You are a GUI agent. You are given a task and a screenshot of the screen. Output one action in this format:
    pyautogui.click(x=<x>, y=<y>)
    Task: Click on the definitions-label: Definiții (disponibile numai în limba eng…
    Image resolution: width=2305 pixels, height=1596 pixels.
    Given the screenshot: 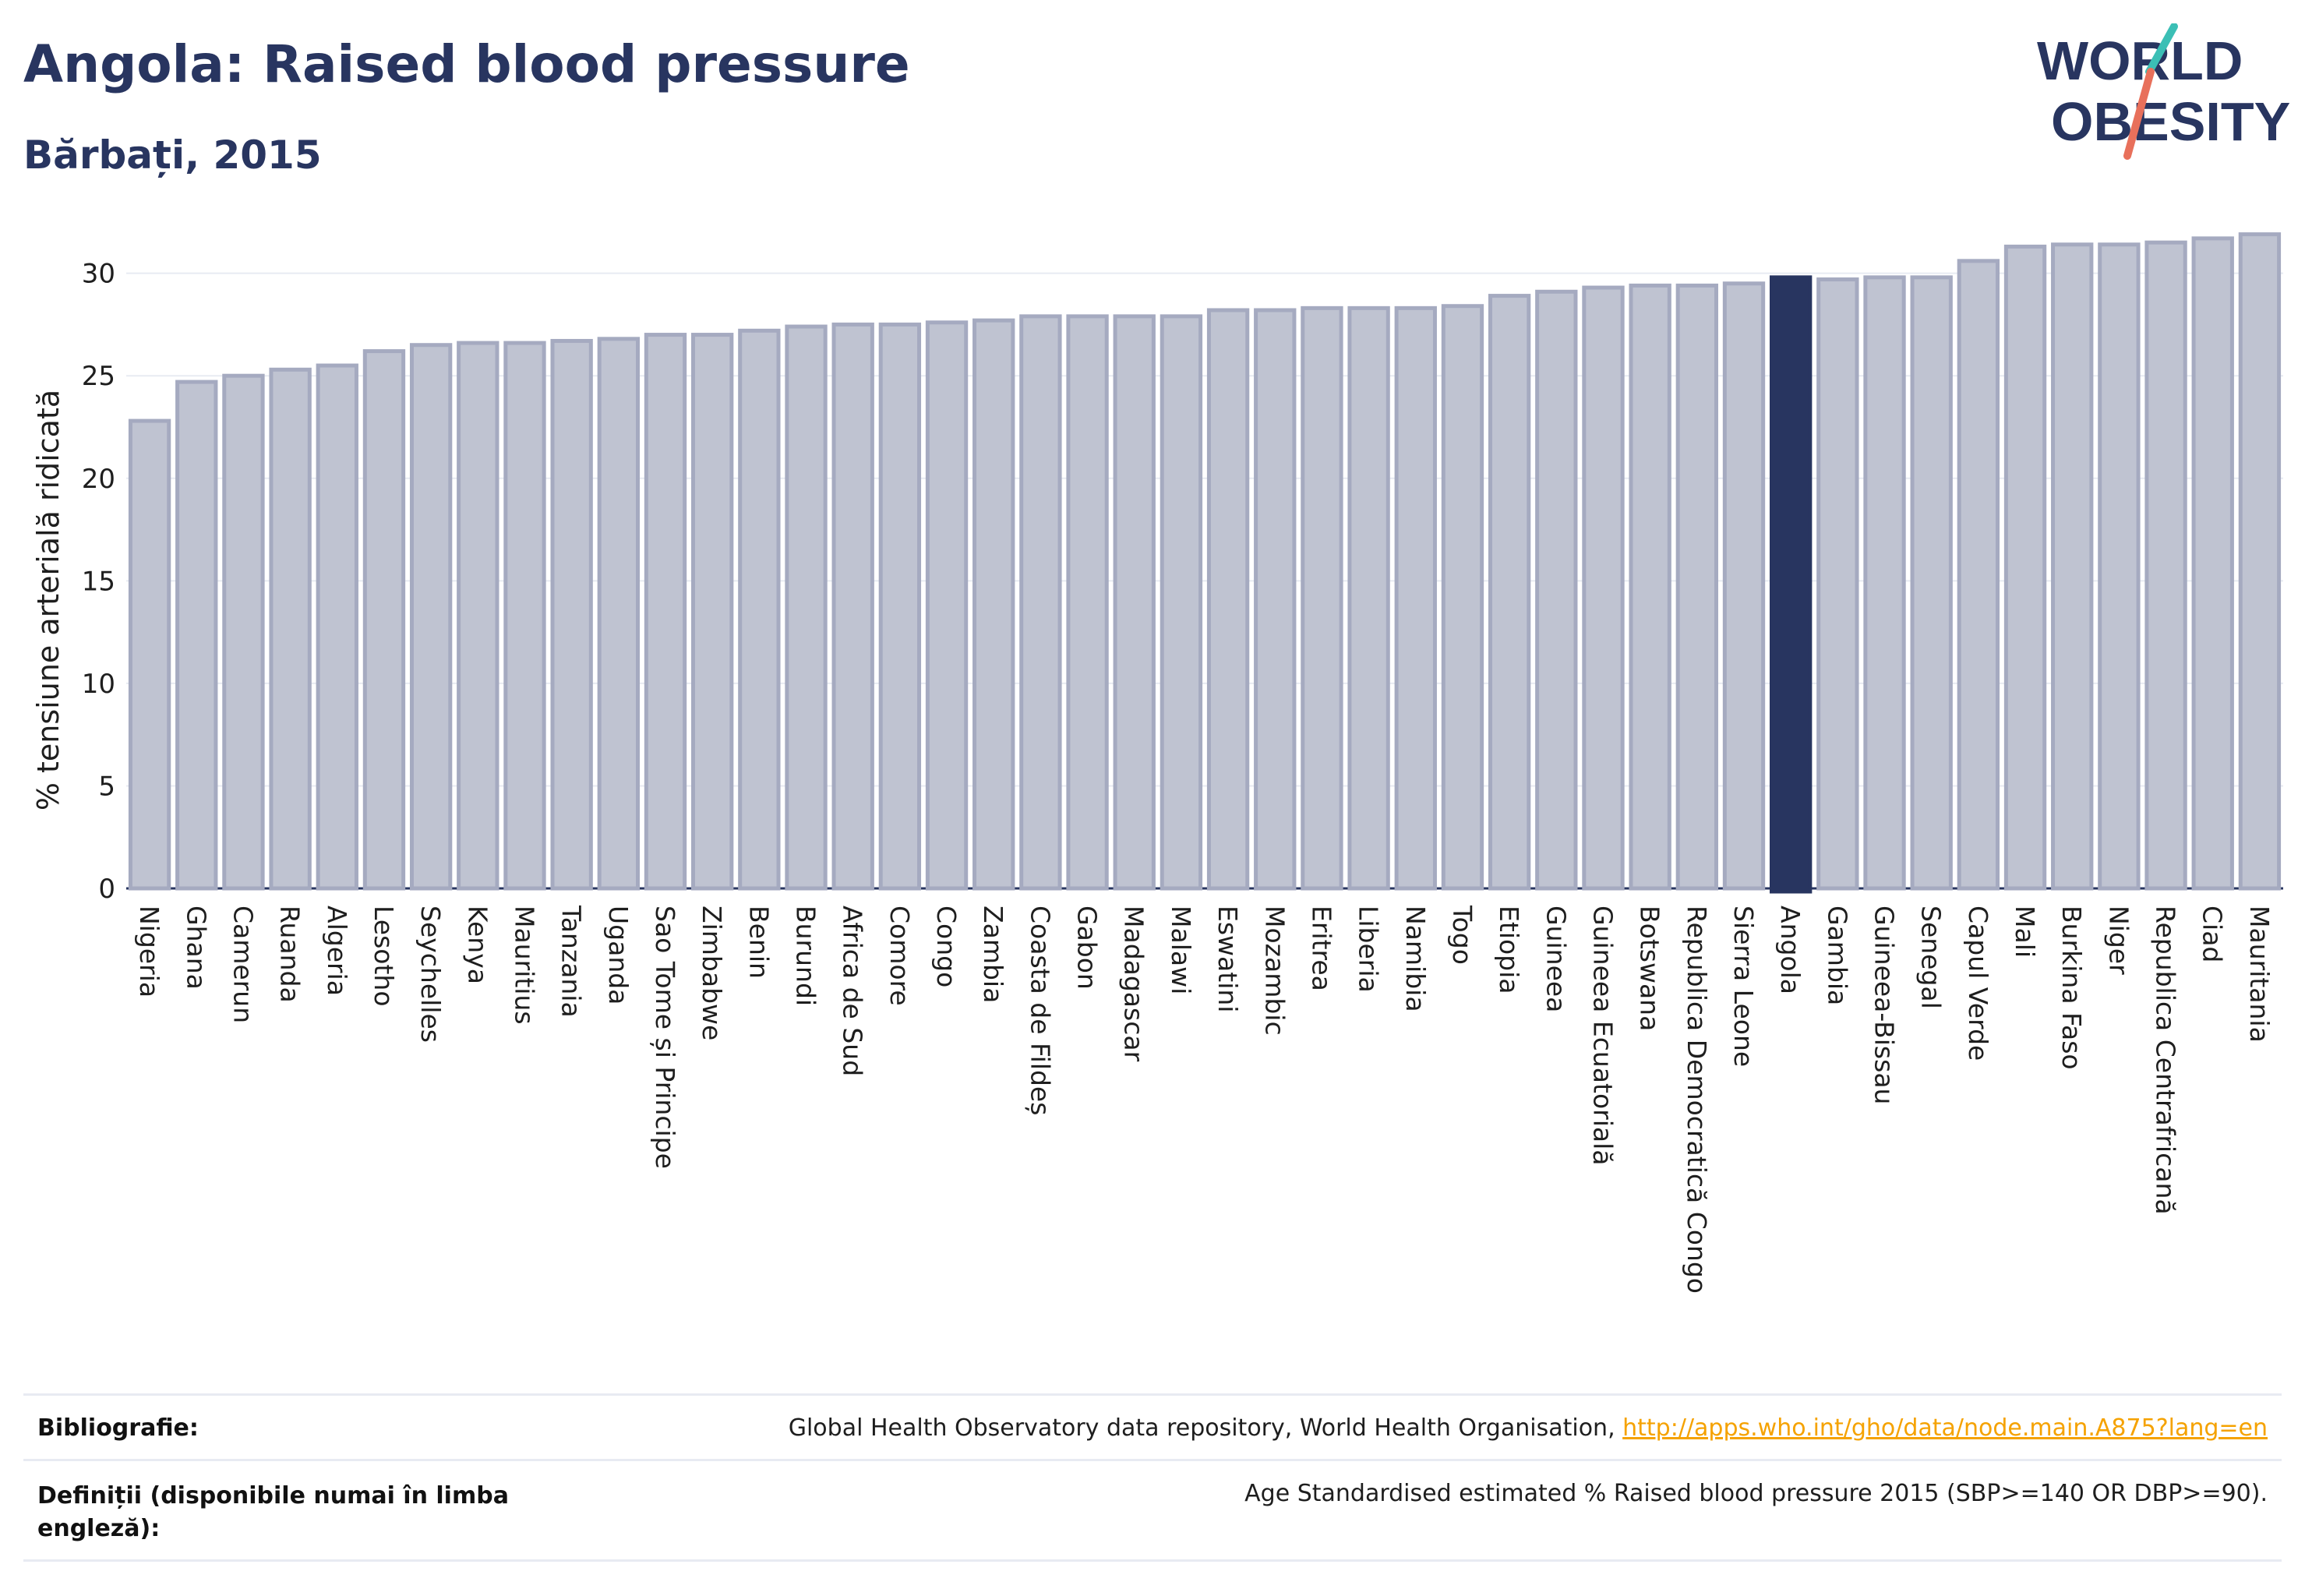 What is the action you would take?
    pyautogui.click(x=286, y=1512)
    